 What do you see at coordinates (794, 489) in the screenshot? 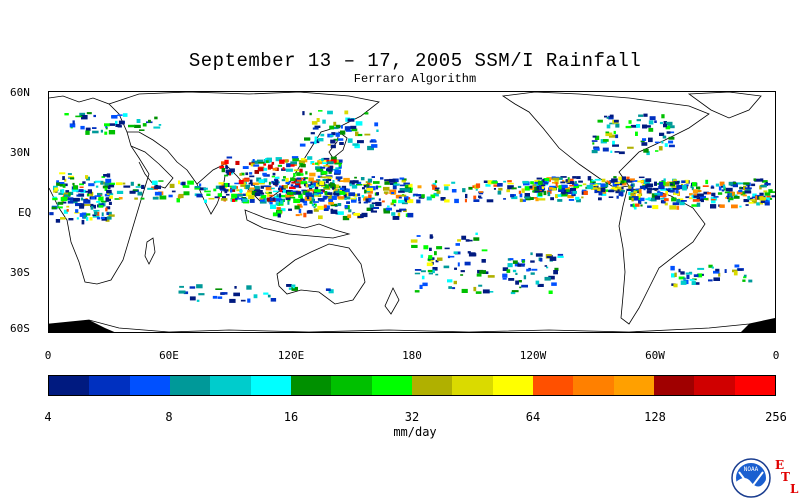
I see `etl-letter-l: L` at bounding box center [794, 489].